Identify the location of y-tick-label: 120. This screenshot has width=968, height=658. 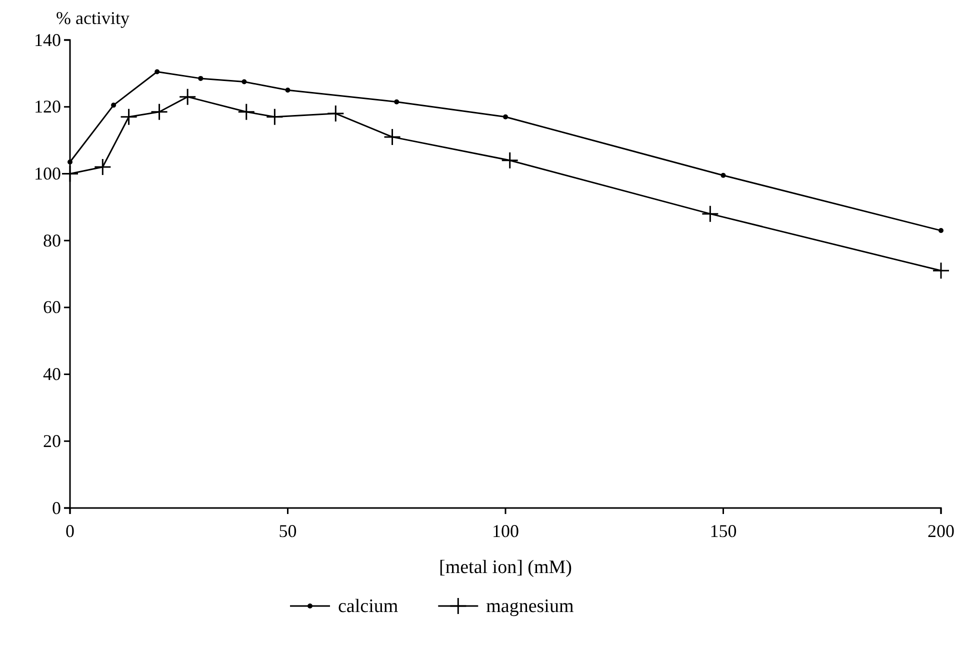
(47, 106).